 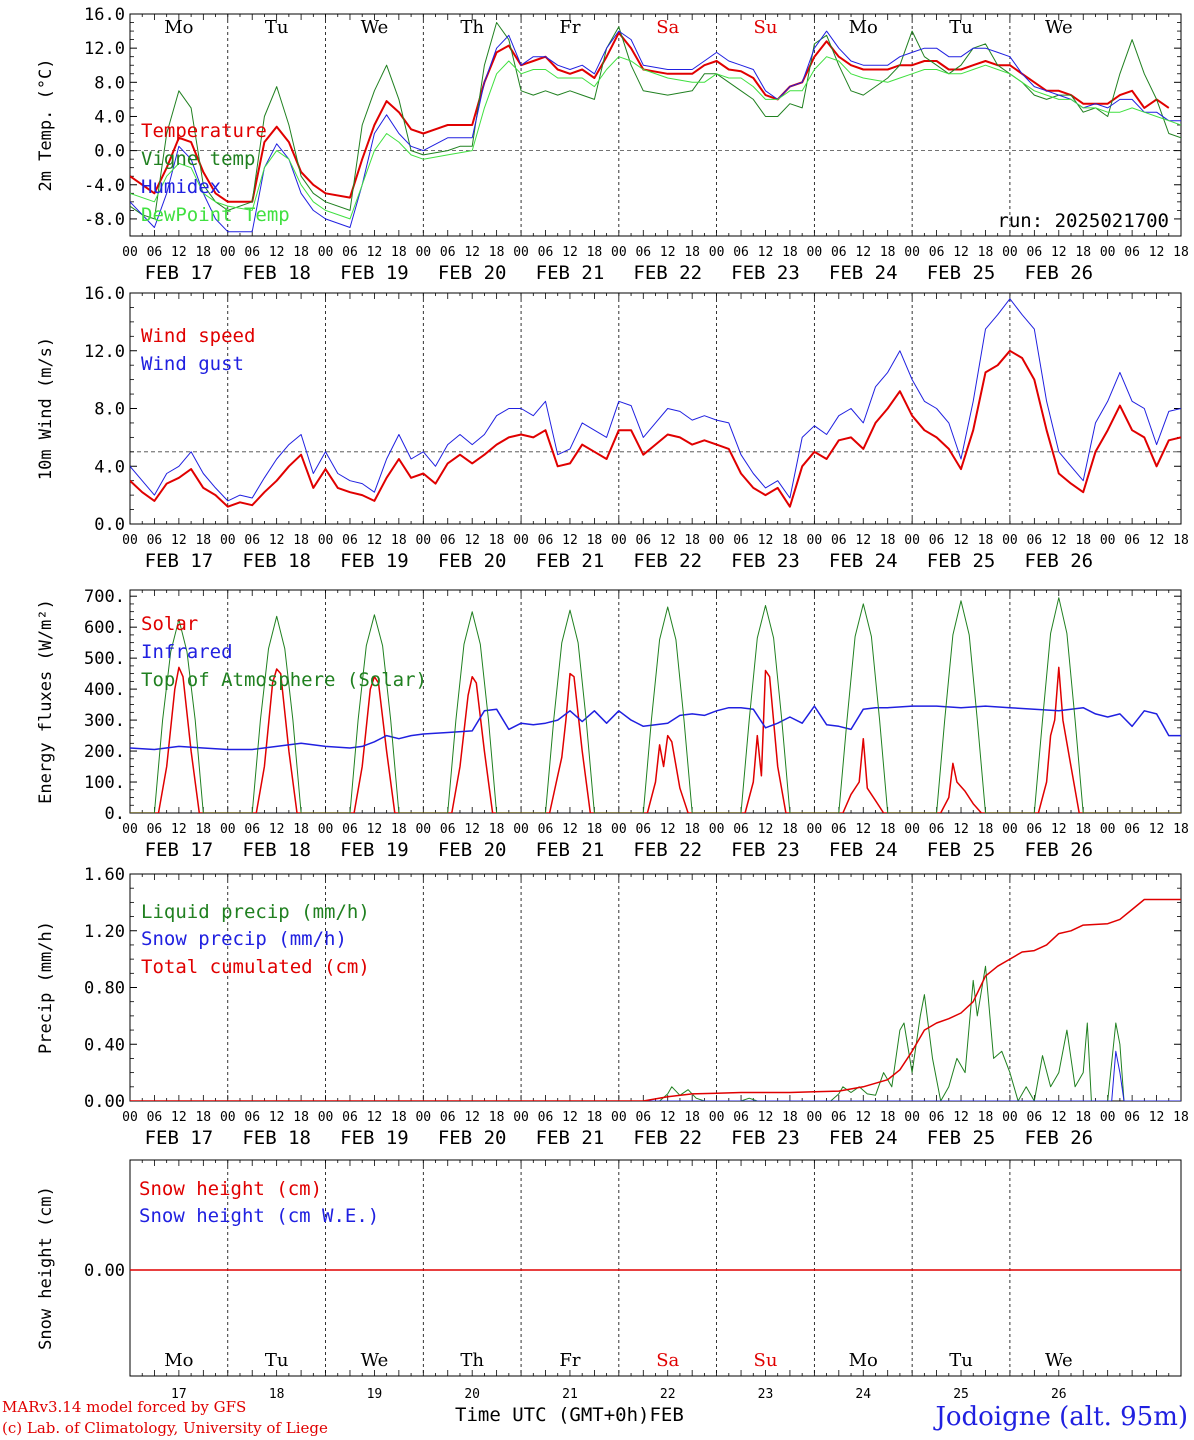 What do you see at coordinates (109, 467) in the screenshot?
I see `y-tick-label: 4.0` at bounding box center [109, 467].